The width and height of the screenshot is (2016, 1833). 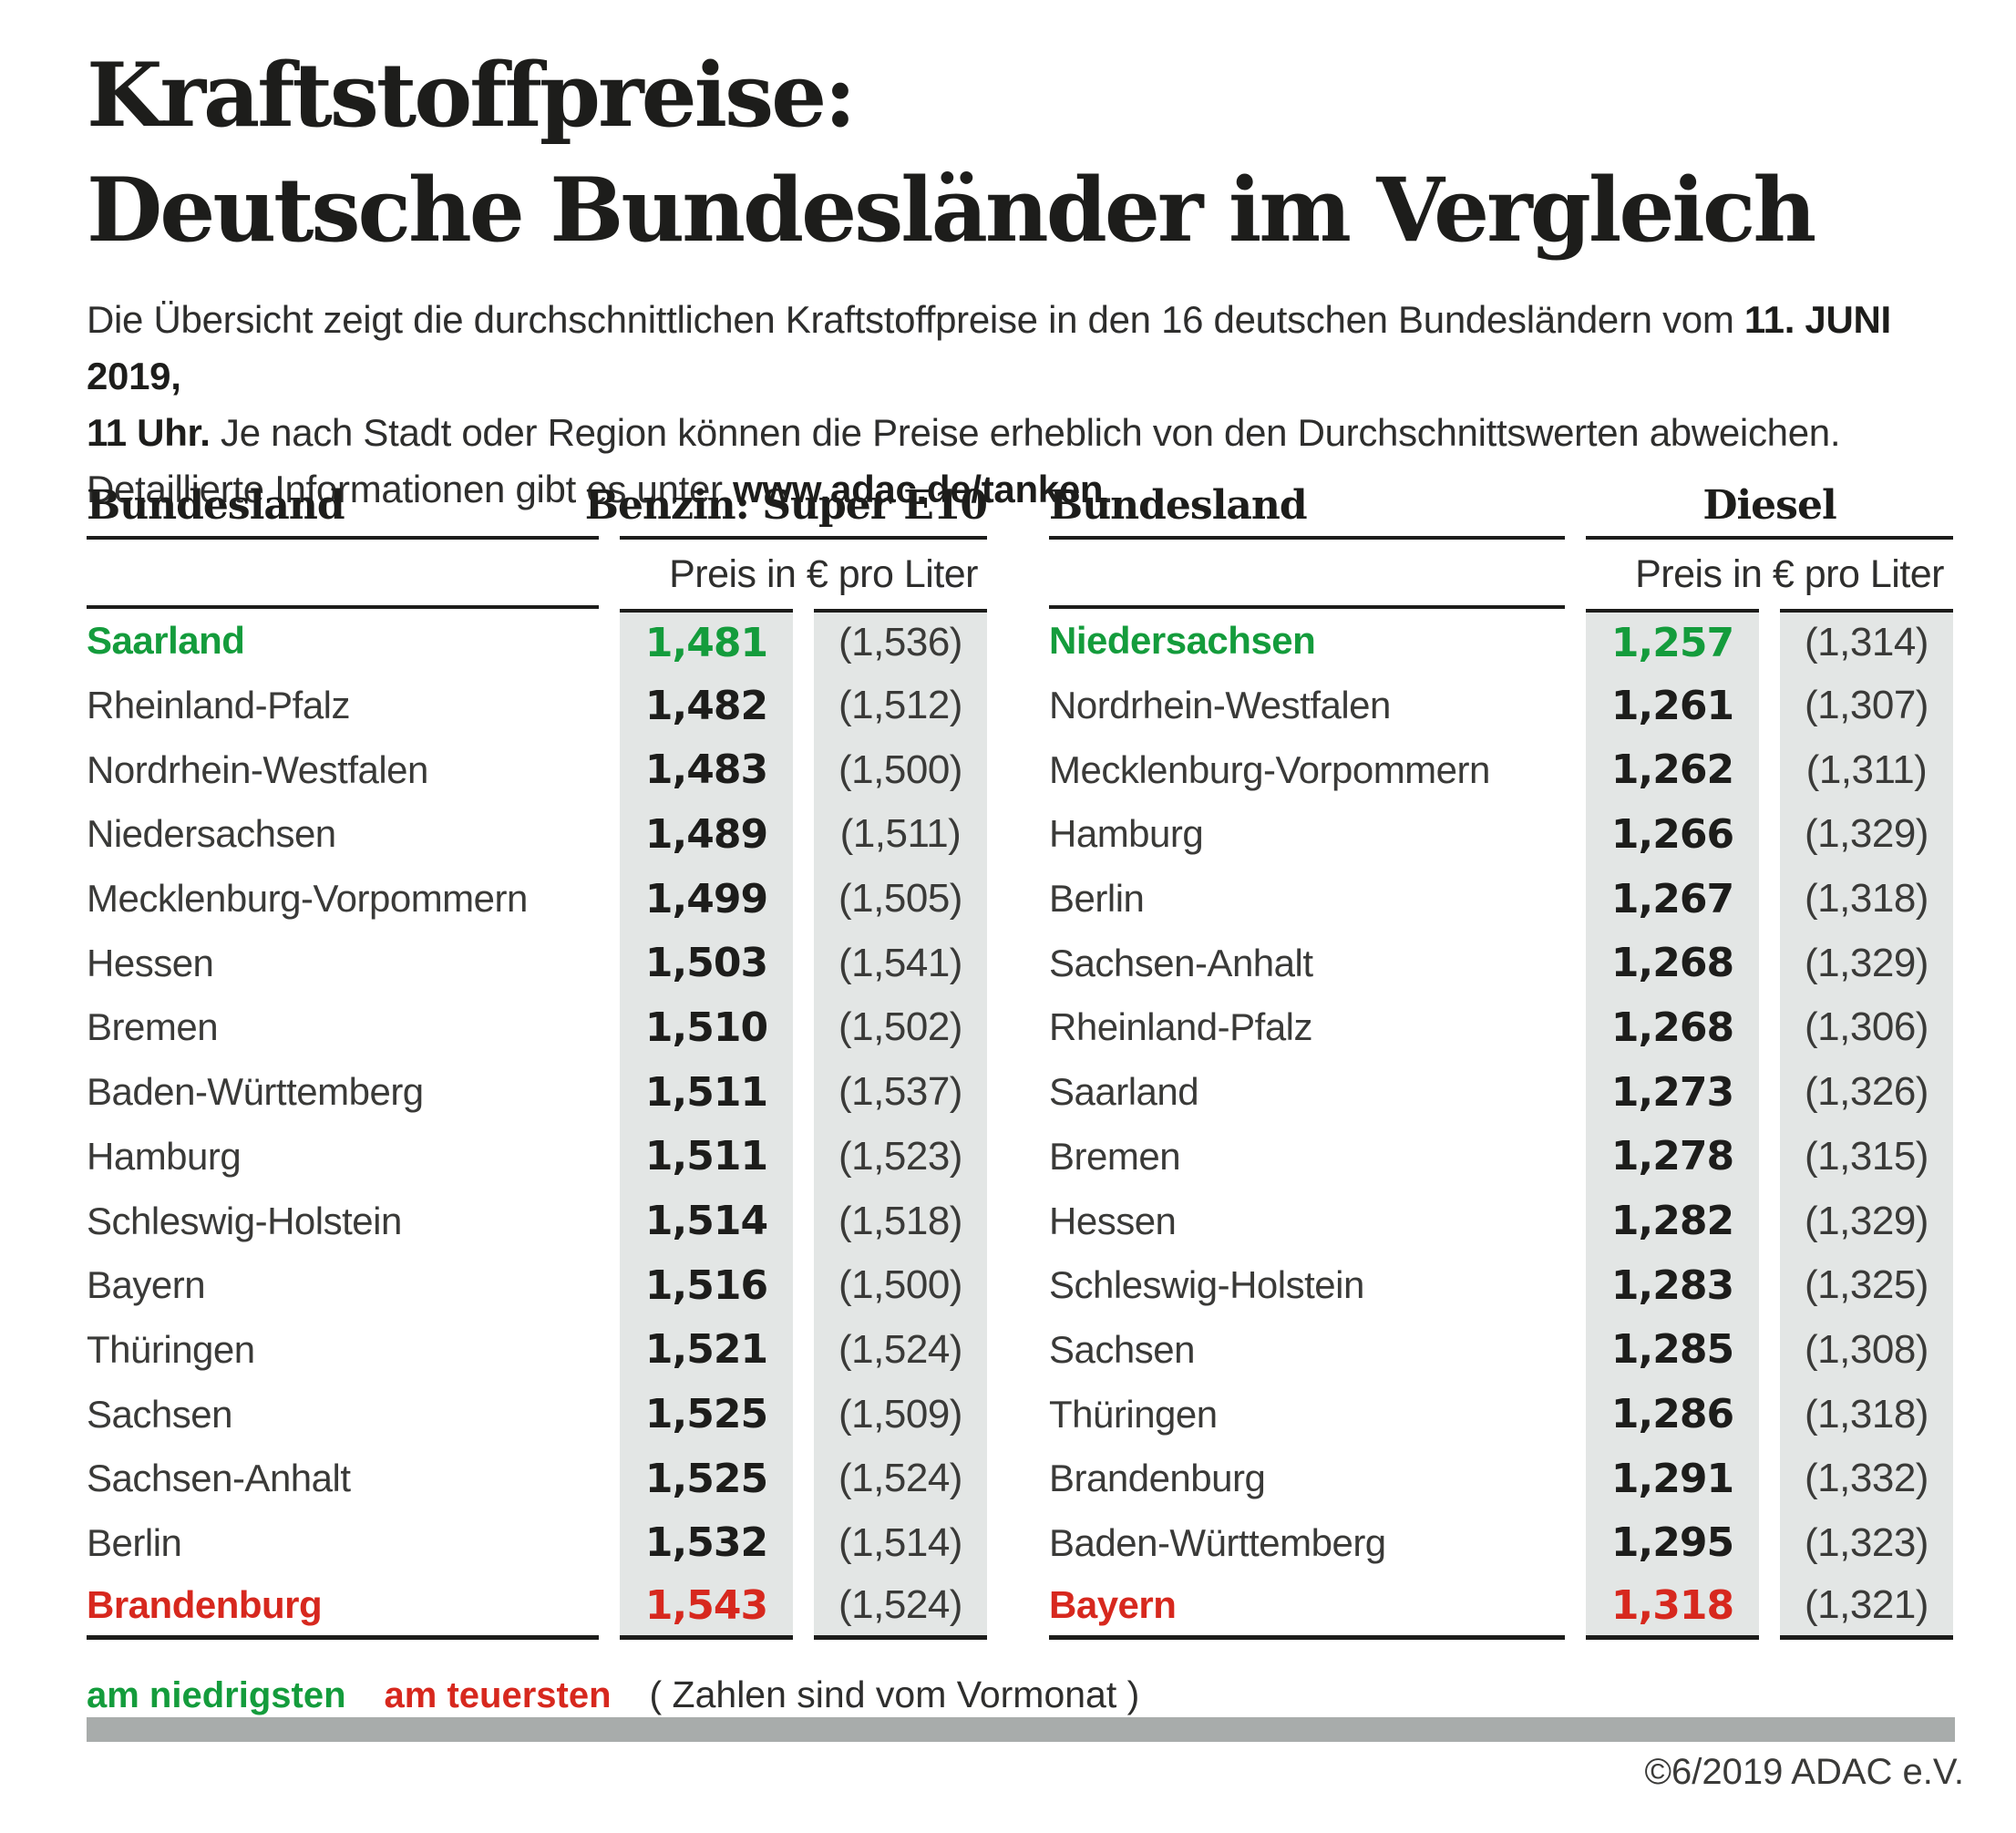 I want to click on price-previous: (1,512), so click(x=900, y=706).